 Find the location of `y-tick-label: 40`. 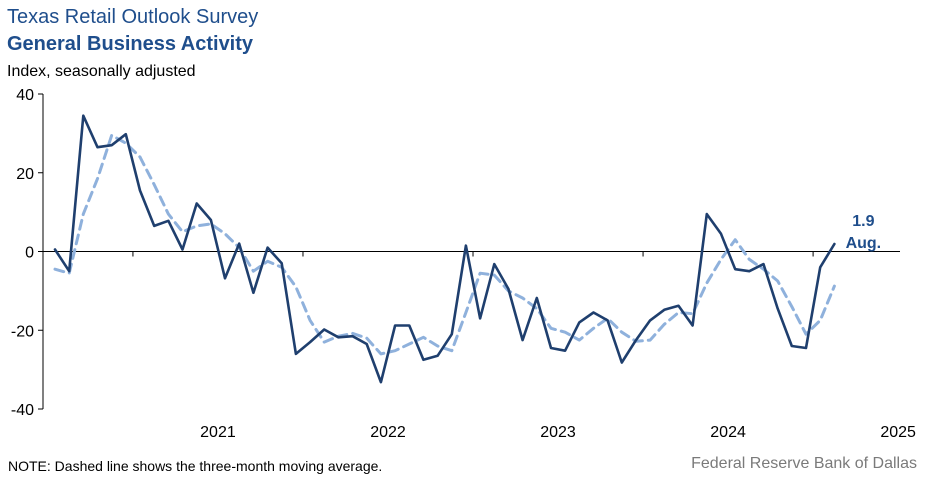

y-tick-label: 40 is located at coordinates (25, 95).